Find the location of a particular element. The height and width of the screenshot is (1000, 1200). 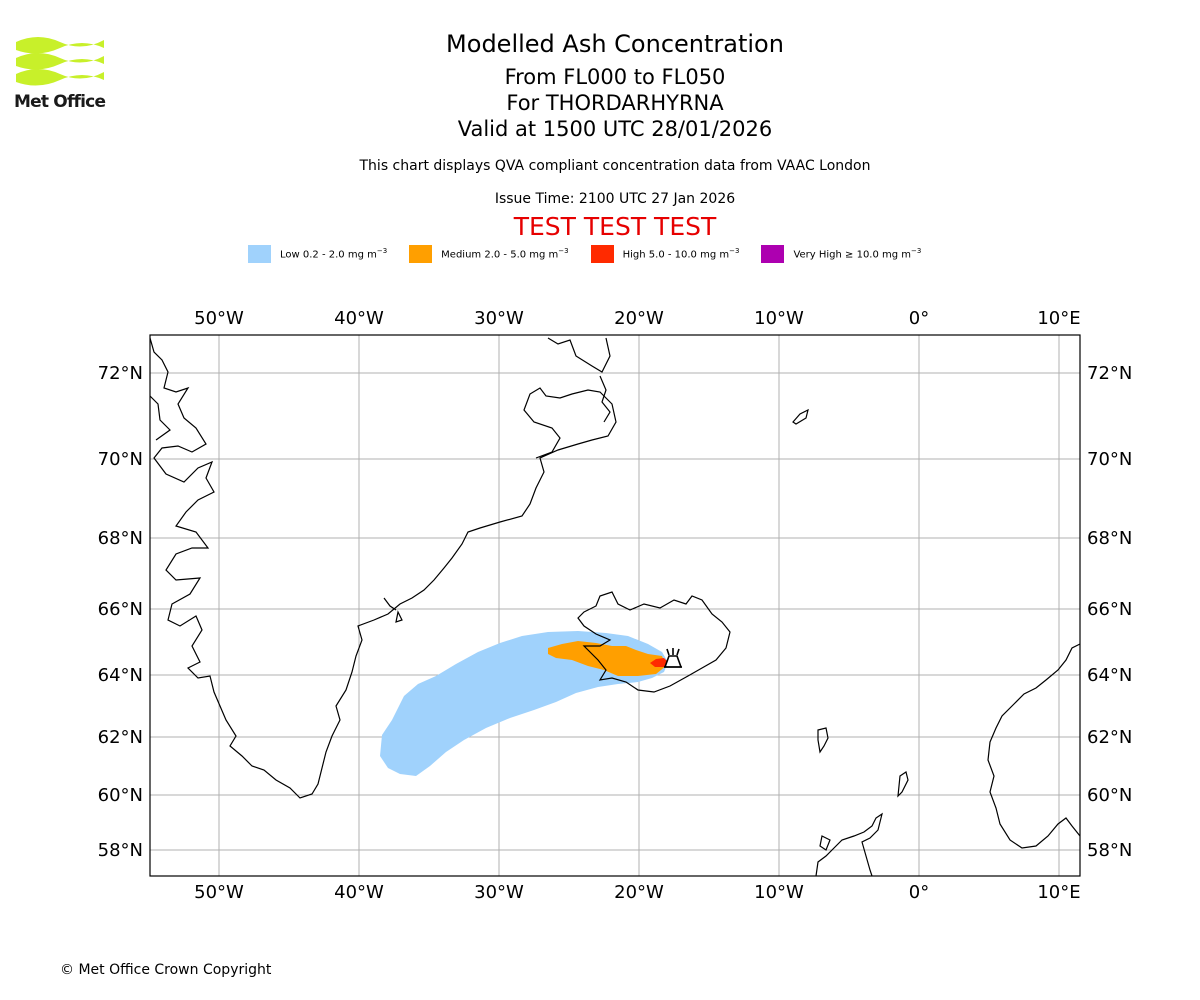

legend-item-medium: Medium 2.0 - 5.0 mg m−3 is located at coordinates (489, 254).